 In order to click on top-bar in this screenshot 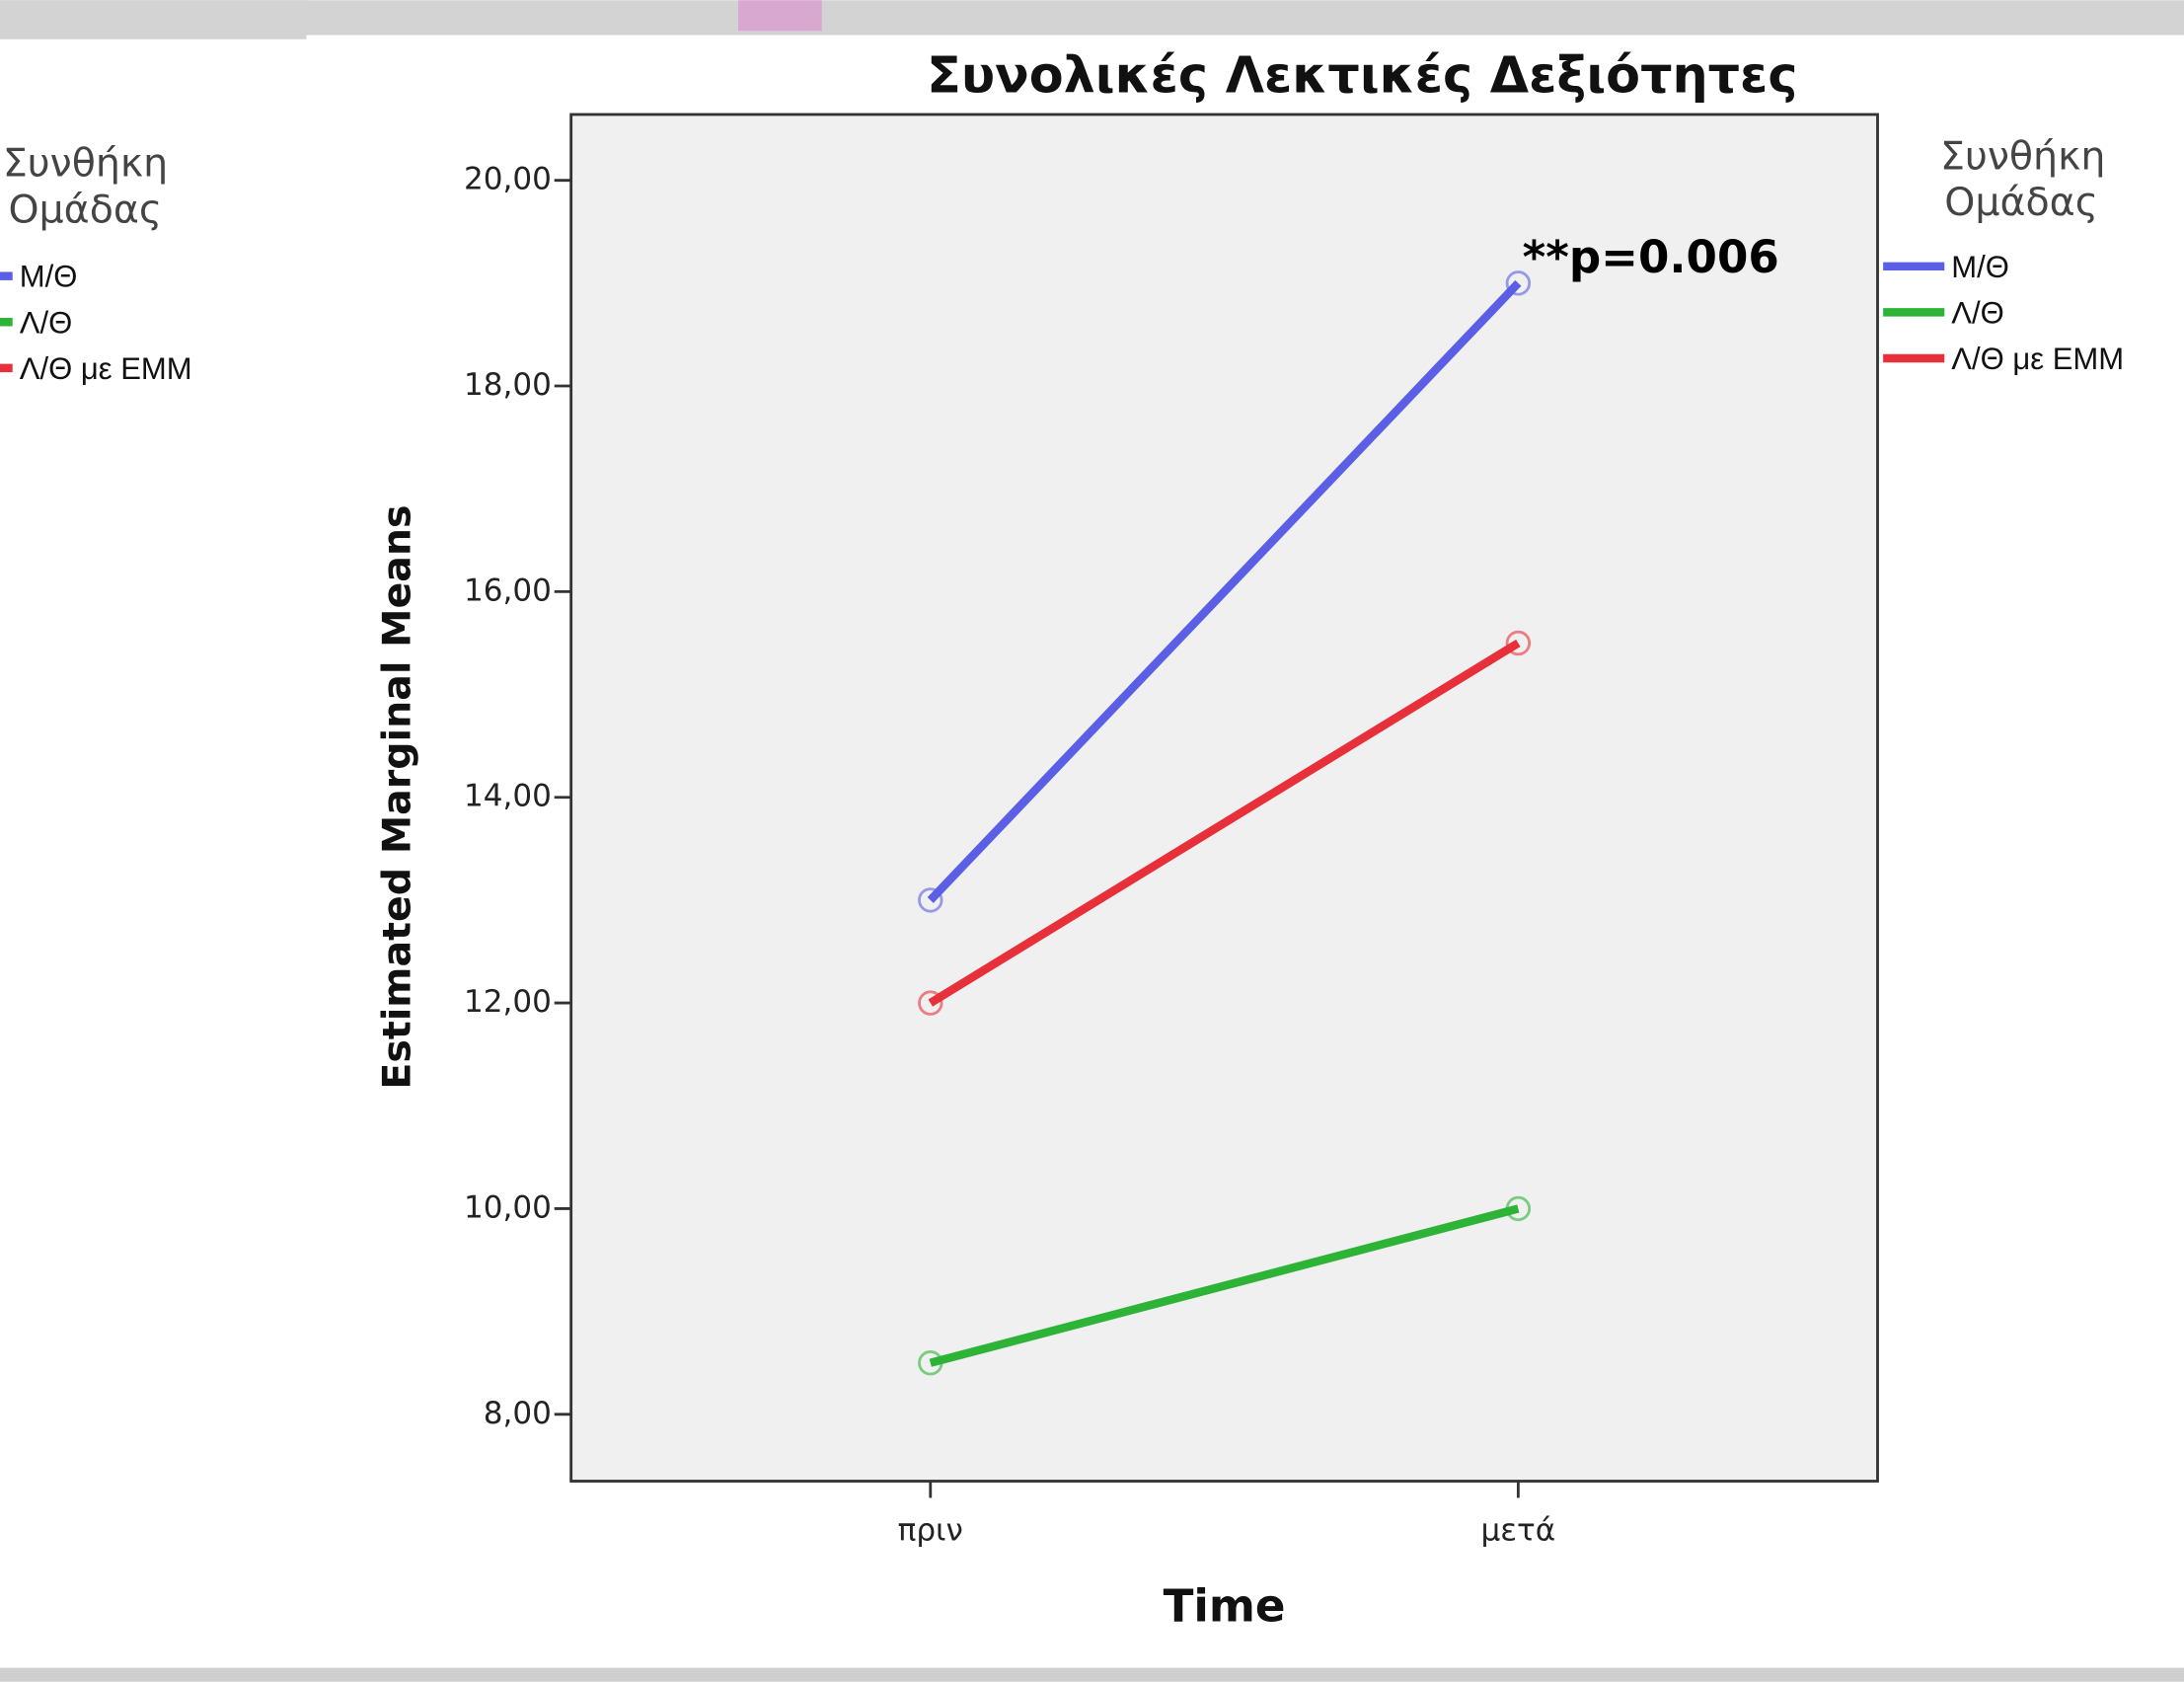, I will do `click(1092, 18)`.